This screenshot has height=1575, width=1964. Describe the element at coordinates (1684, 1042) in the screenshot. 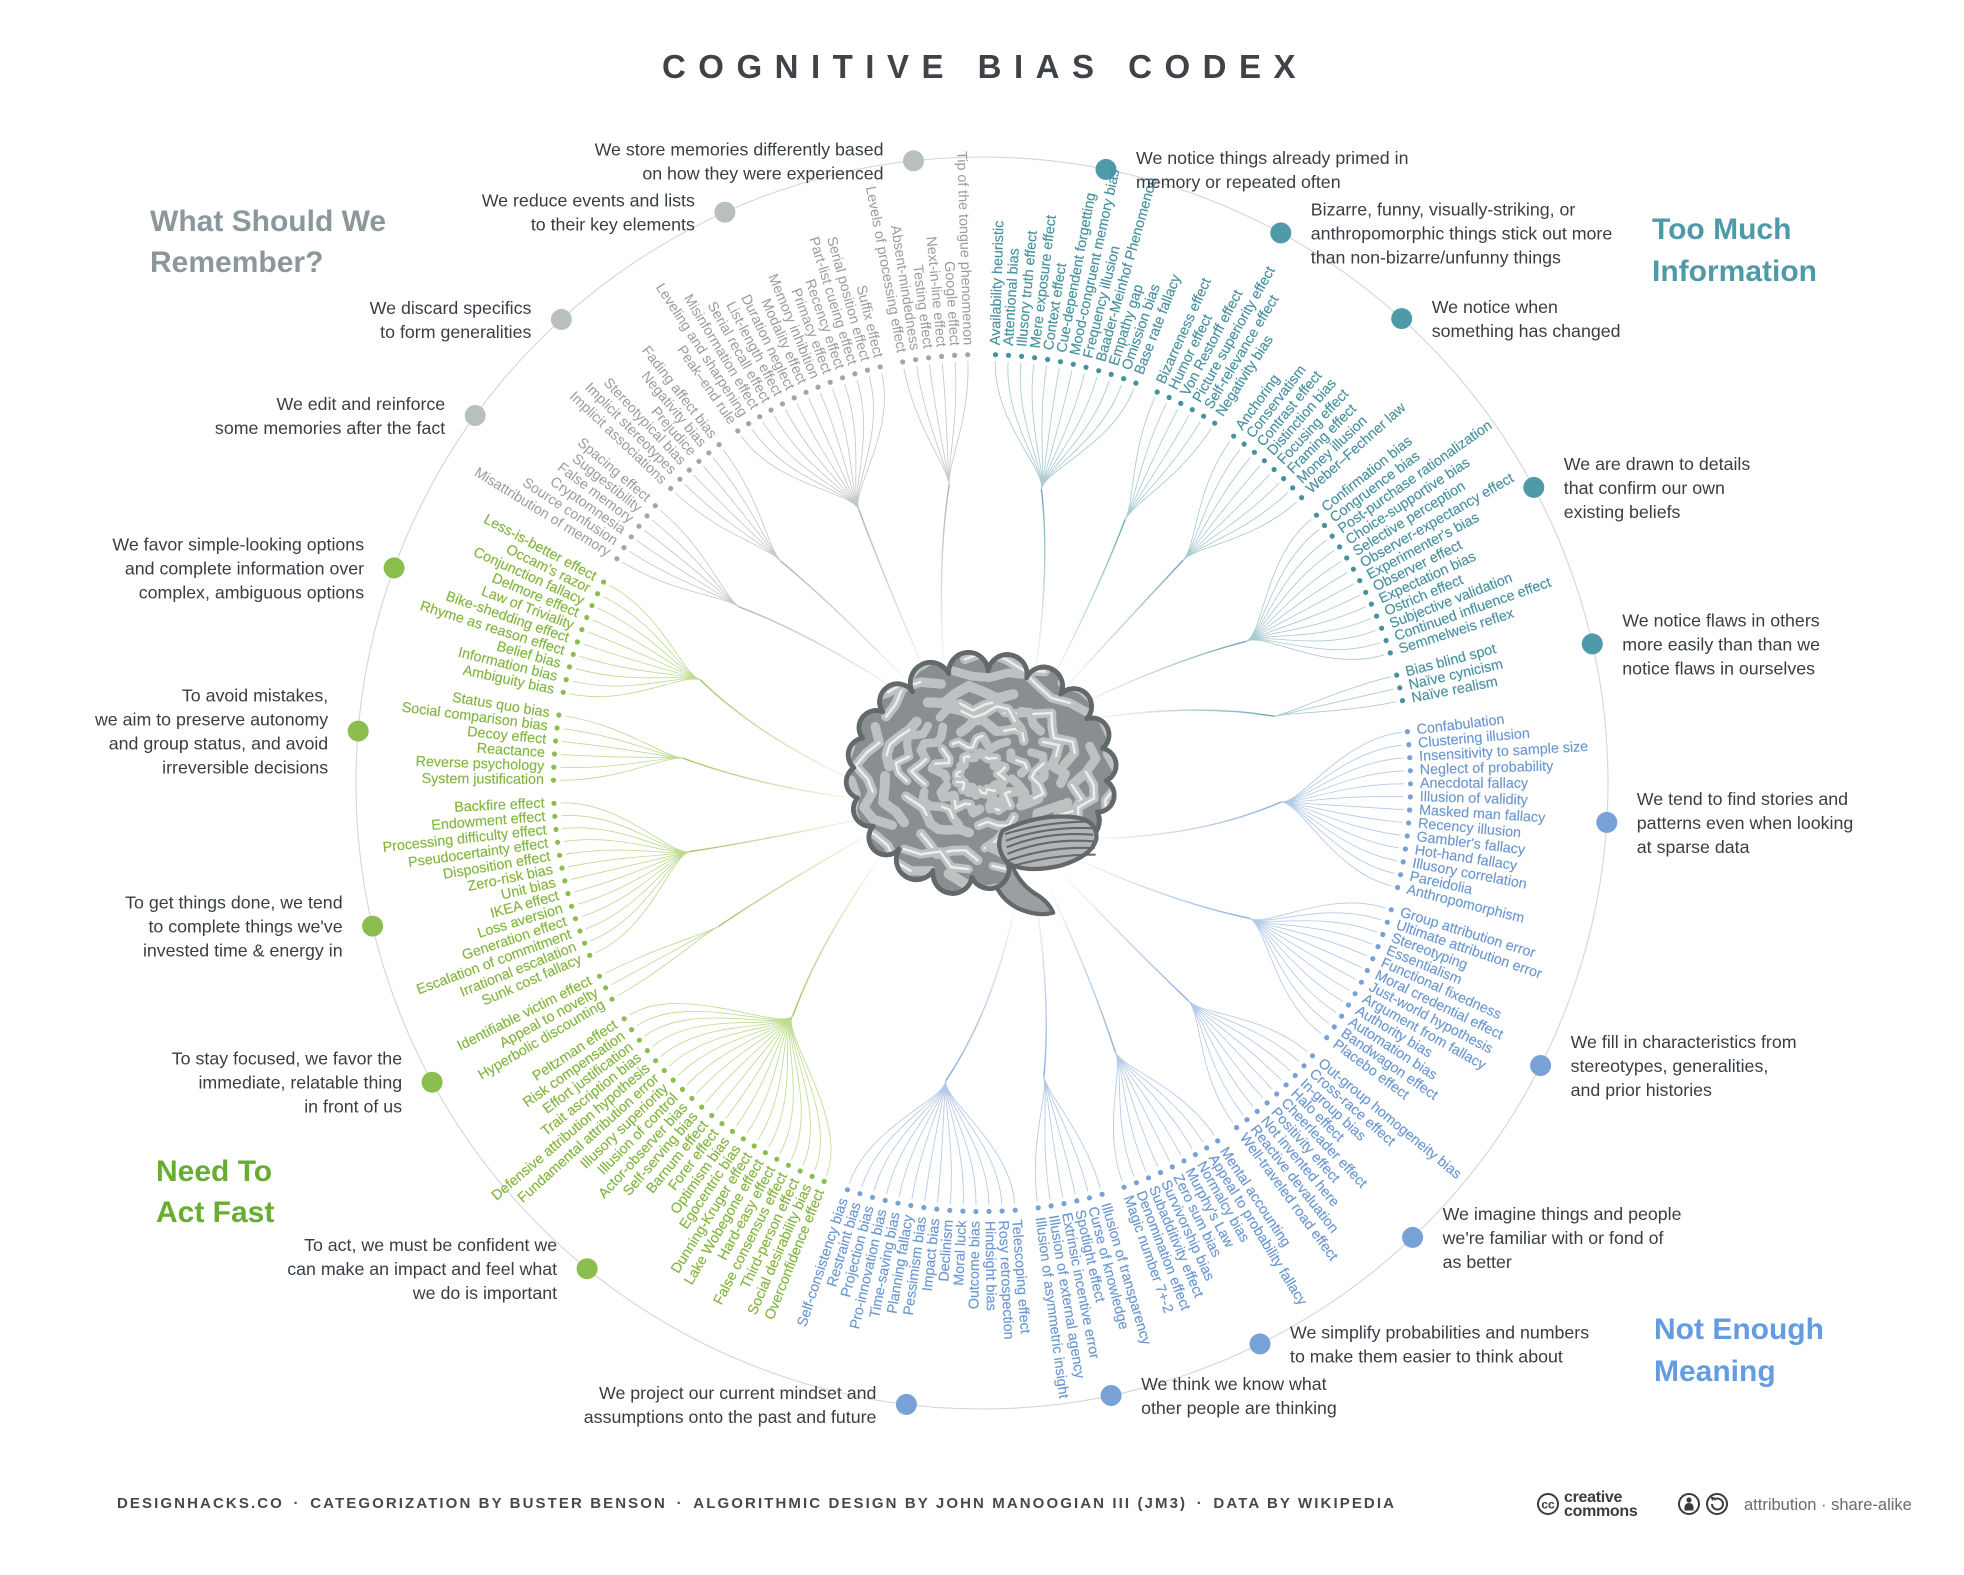

I see `svg-text:We fill in characteristics fro: We fill in characteristics from` at that location.